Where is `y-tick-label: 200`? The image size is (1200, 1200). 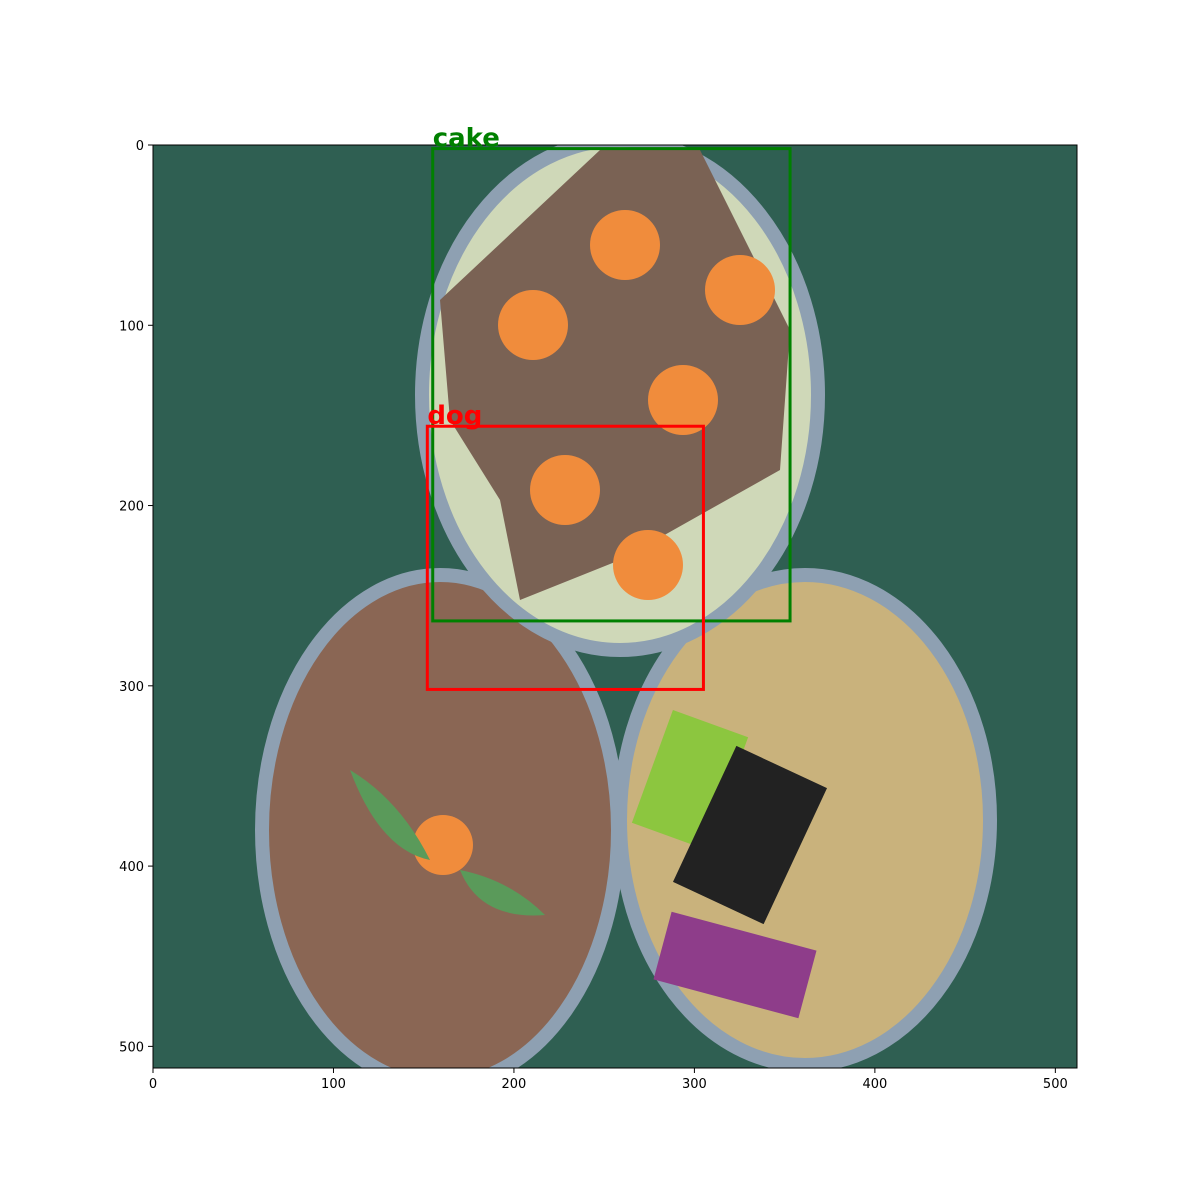 y-tick-label: 200 is located at coordinates (131, 507).